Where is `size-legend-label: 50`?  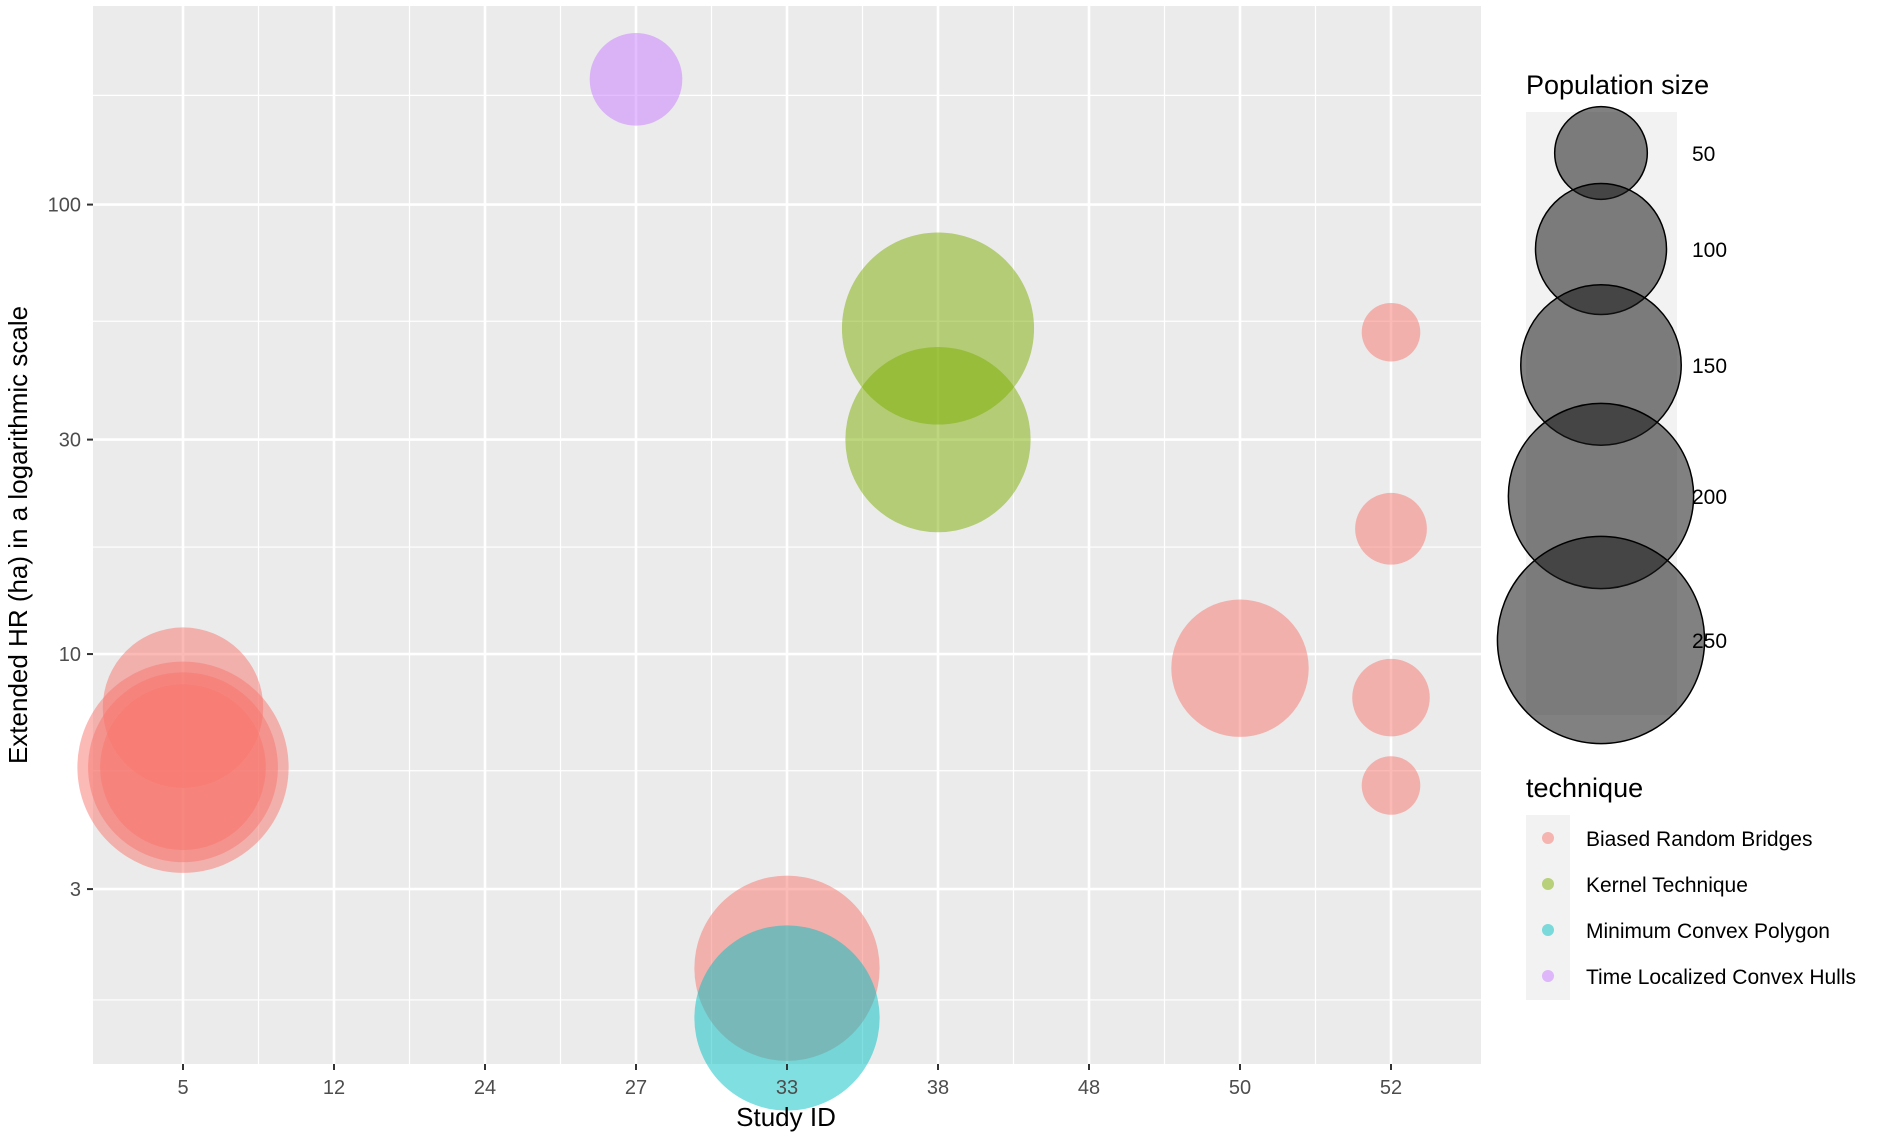 size-legend-label: 50 is located at coordinates (1703, 154).